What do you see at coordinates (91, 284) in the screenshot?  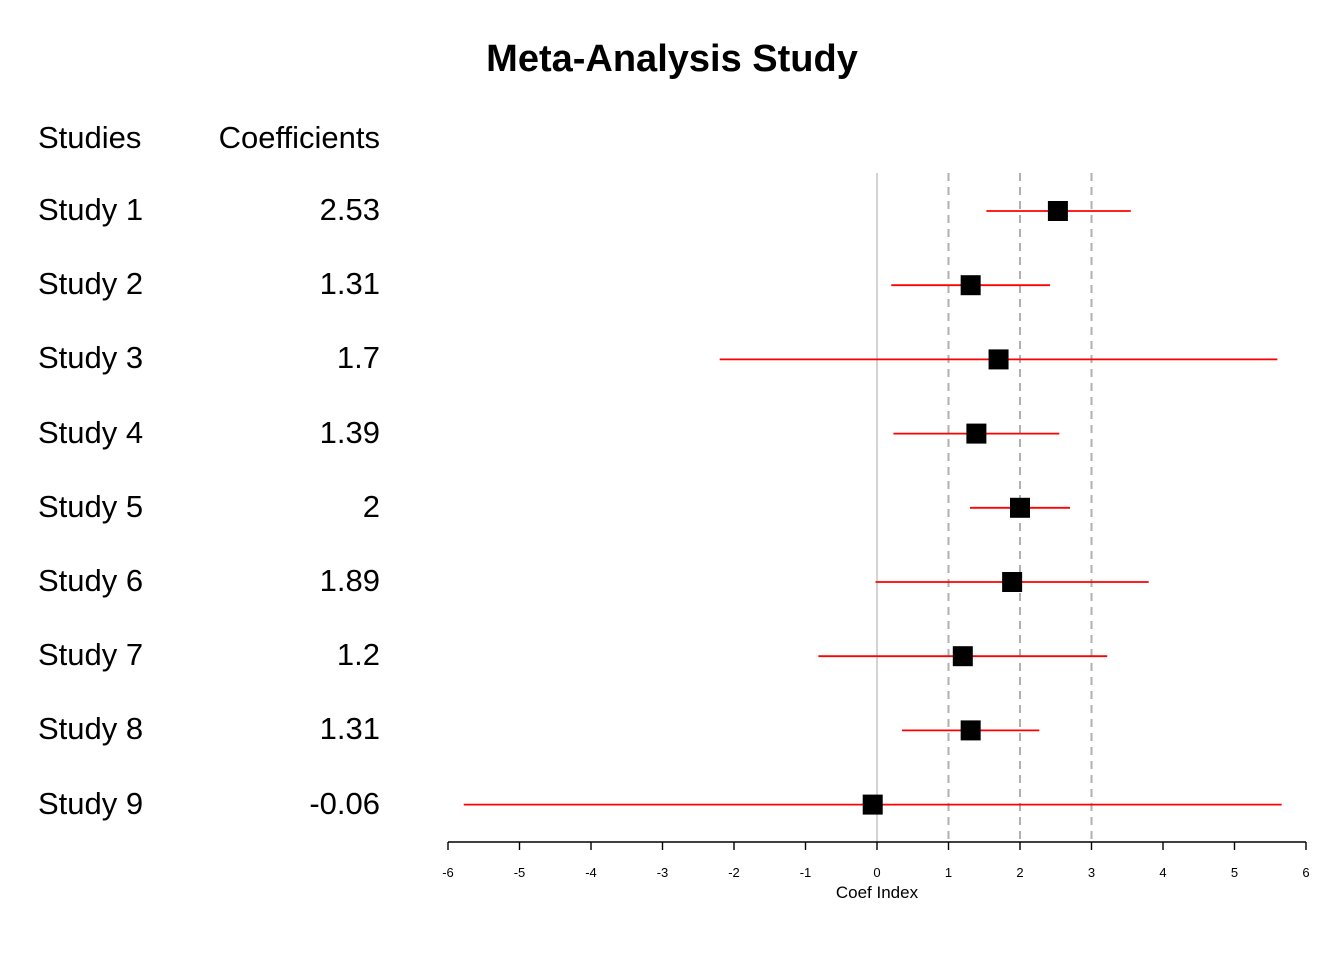 I see `study-name: Study 2` at bounding box center [91, 284].